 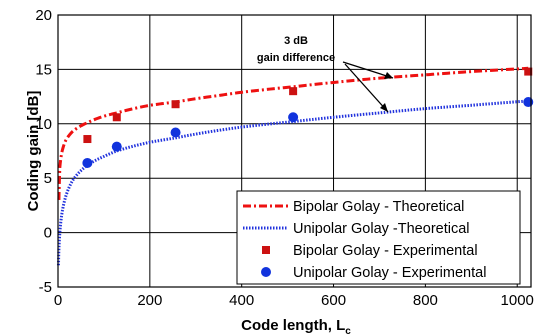 What do you see at coordinates (366, 88) in the screenshot?
I see `annotation-arrow-lower` at bounding box center [366, 88].